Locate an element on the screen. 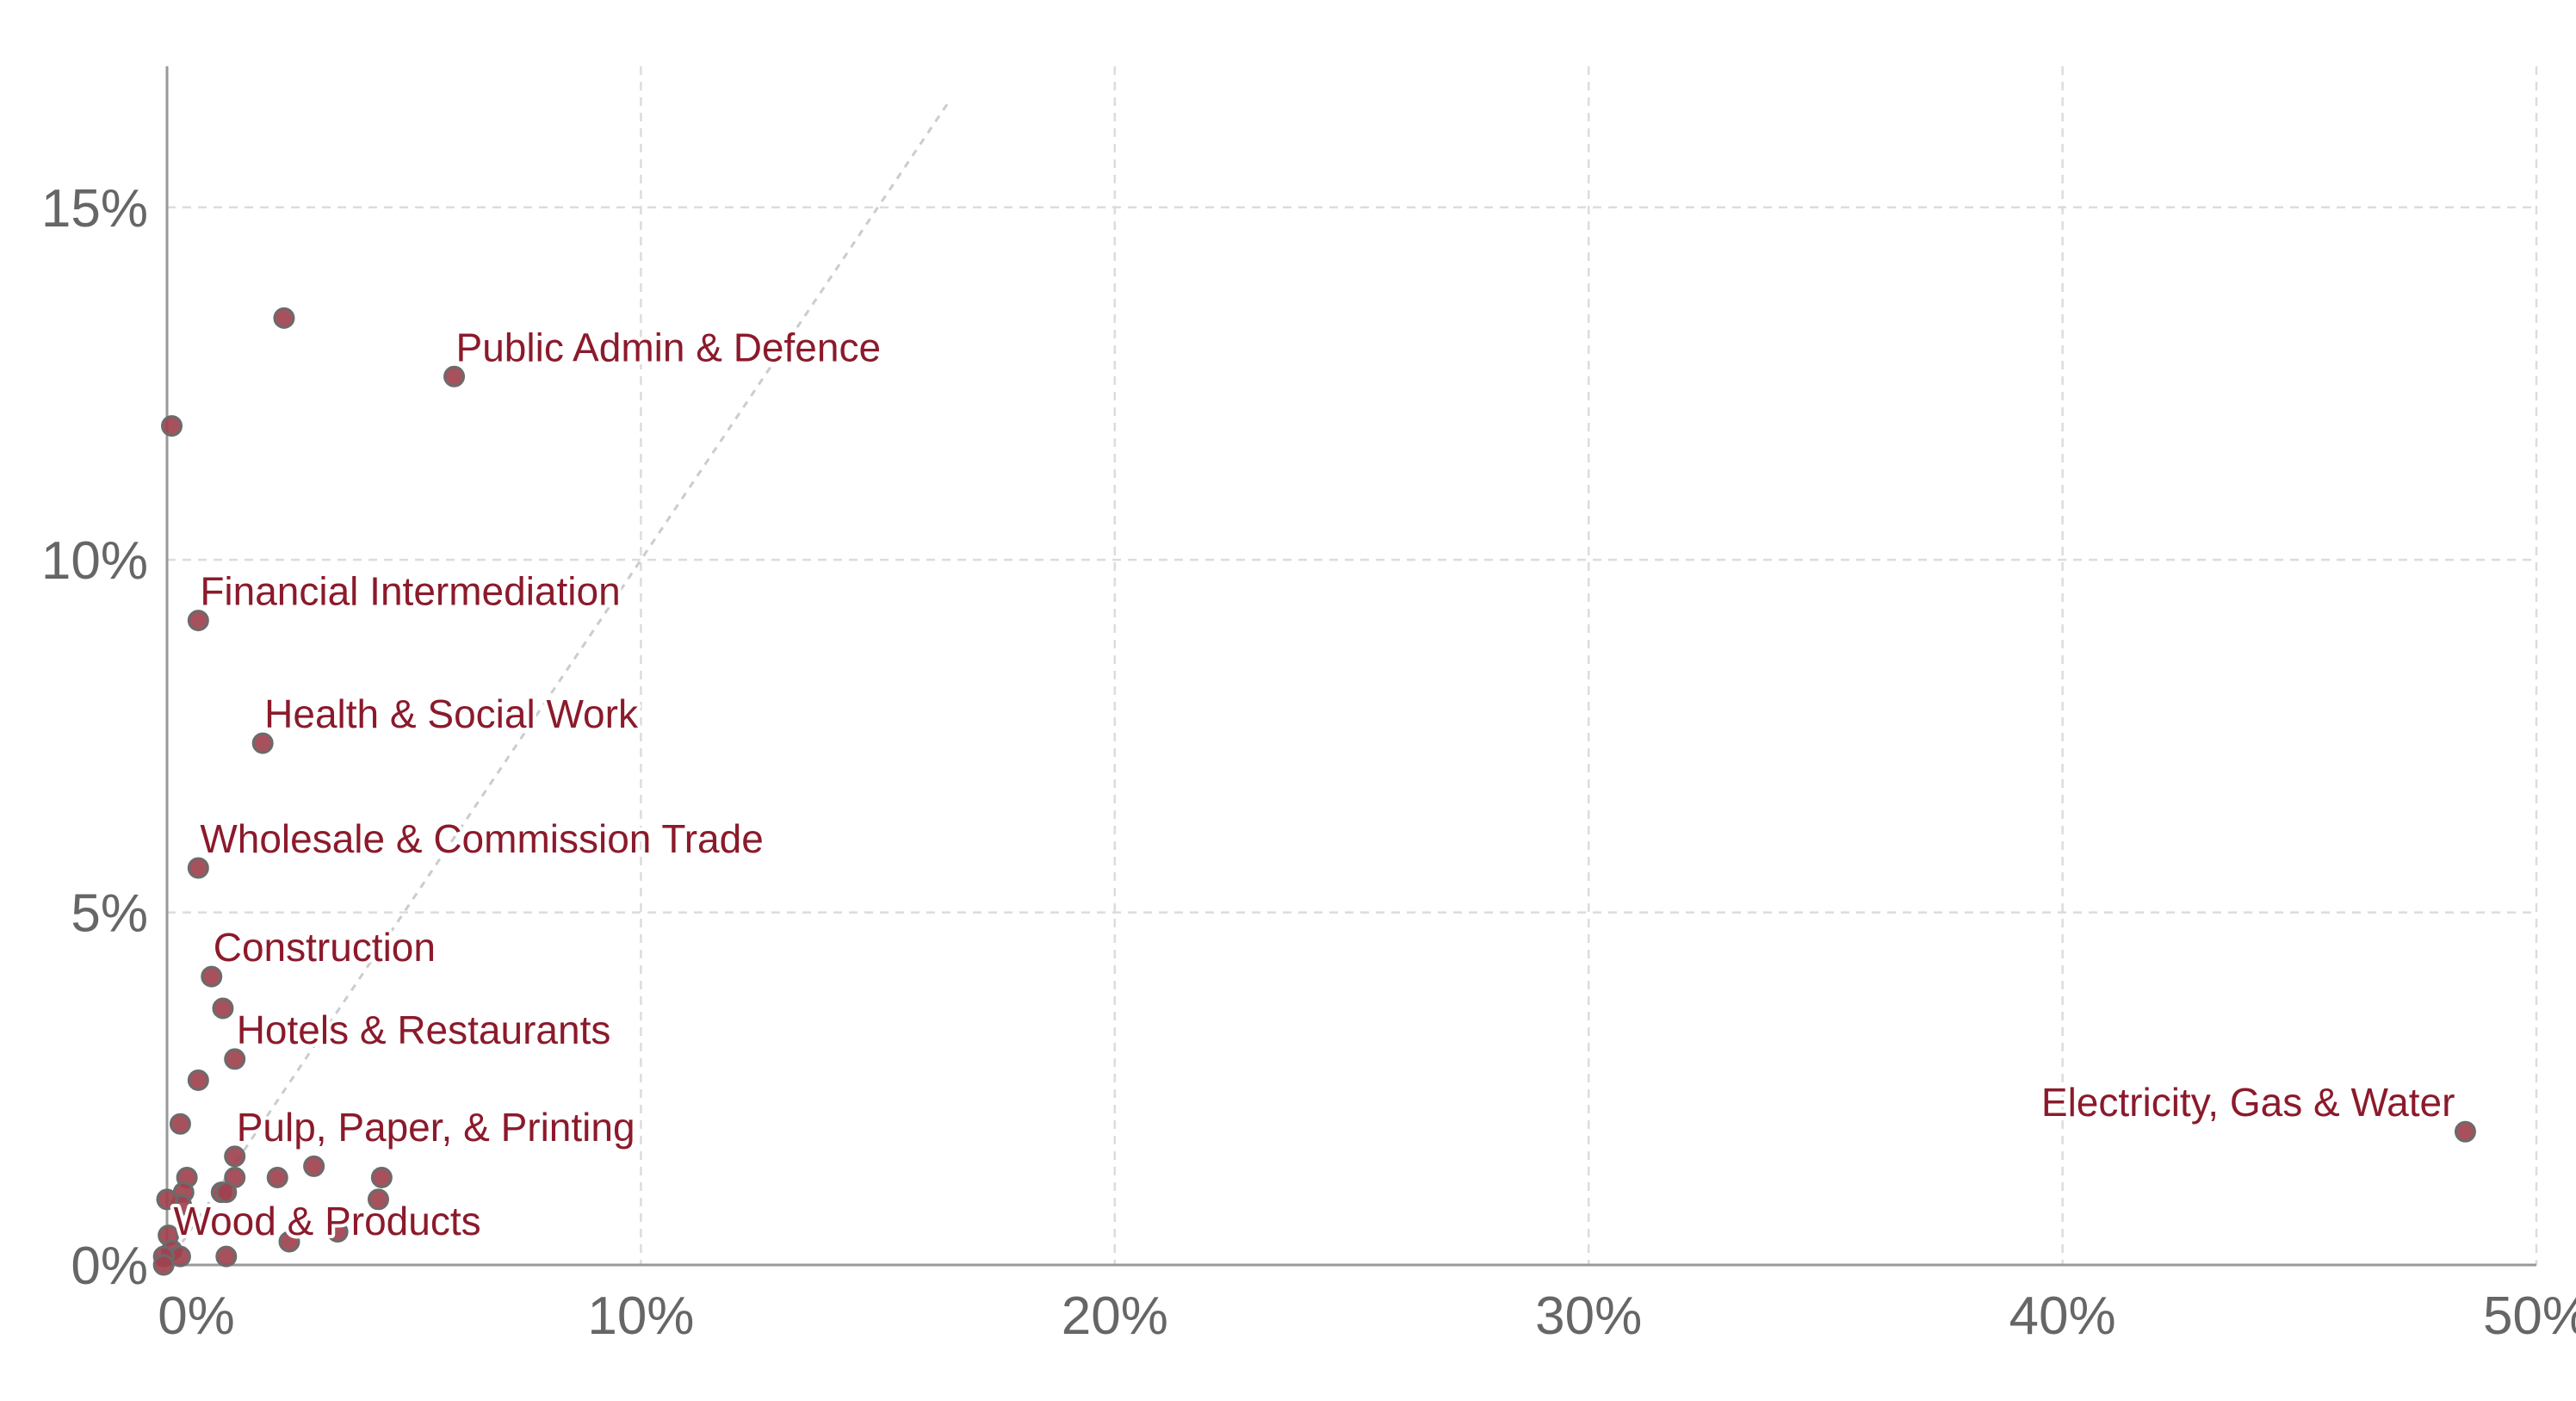  y-tick-label: 10% is located at coordinates (95, 561).